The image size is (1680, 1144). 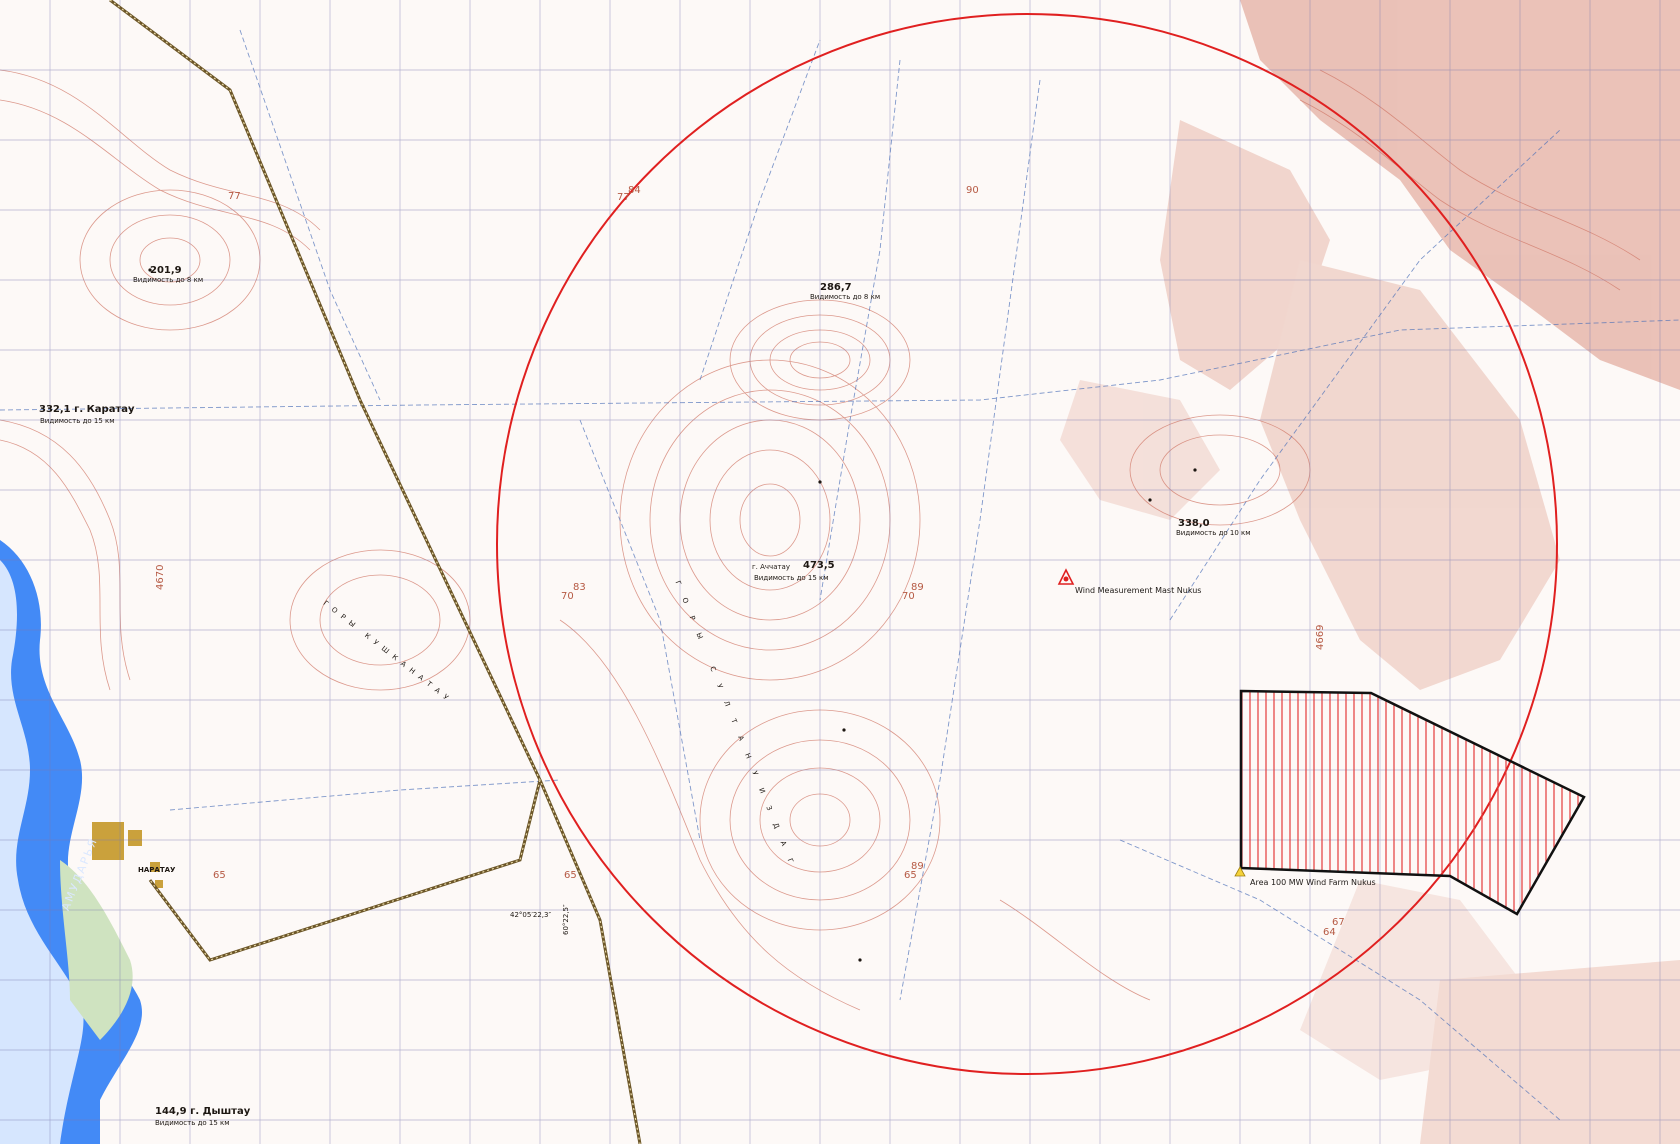 What do you see at coordinates (1320, 637) in the screenshot?
I see `grid-number-4669: 4669` at bounding box center [1320, 637].